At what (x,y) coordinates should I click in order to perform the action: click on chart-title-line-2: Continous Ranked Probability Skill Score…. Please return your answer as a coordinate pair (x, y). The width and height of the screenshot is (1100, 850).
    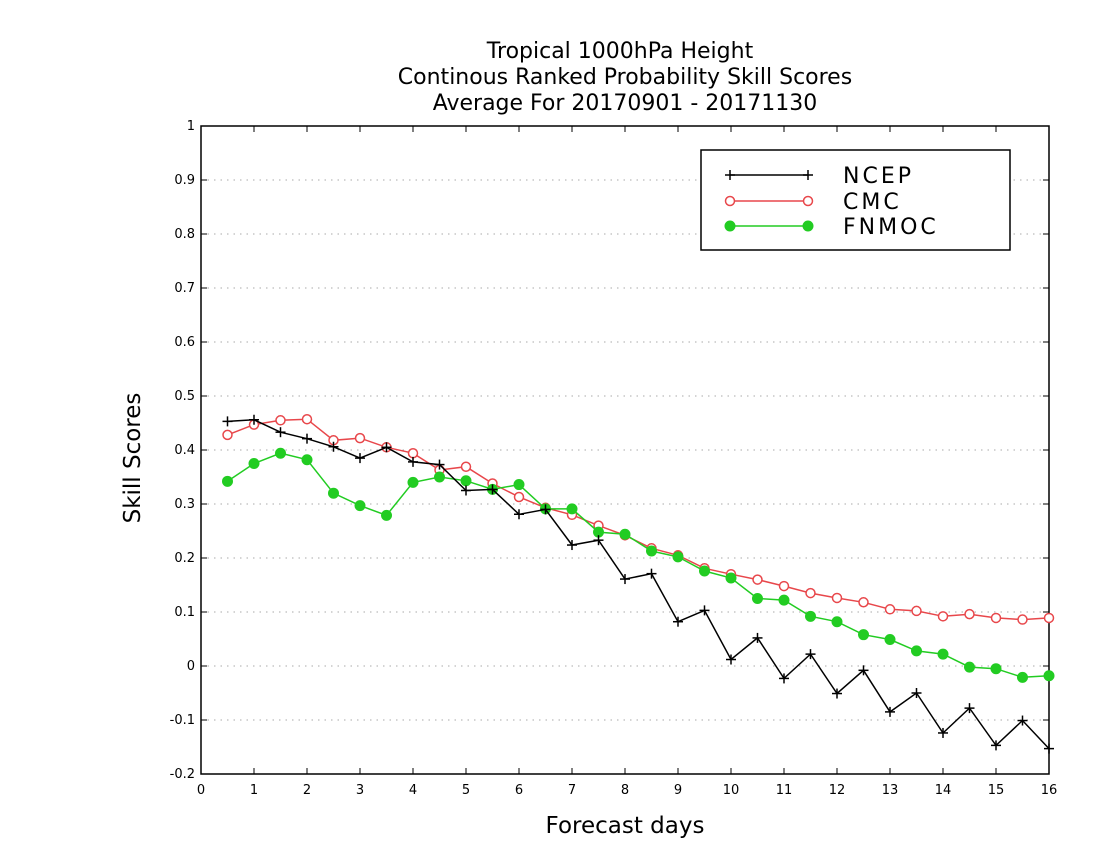
    Looking at the image, I should click on (625, 77).